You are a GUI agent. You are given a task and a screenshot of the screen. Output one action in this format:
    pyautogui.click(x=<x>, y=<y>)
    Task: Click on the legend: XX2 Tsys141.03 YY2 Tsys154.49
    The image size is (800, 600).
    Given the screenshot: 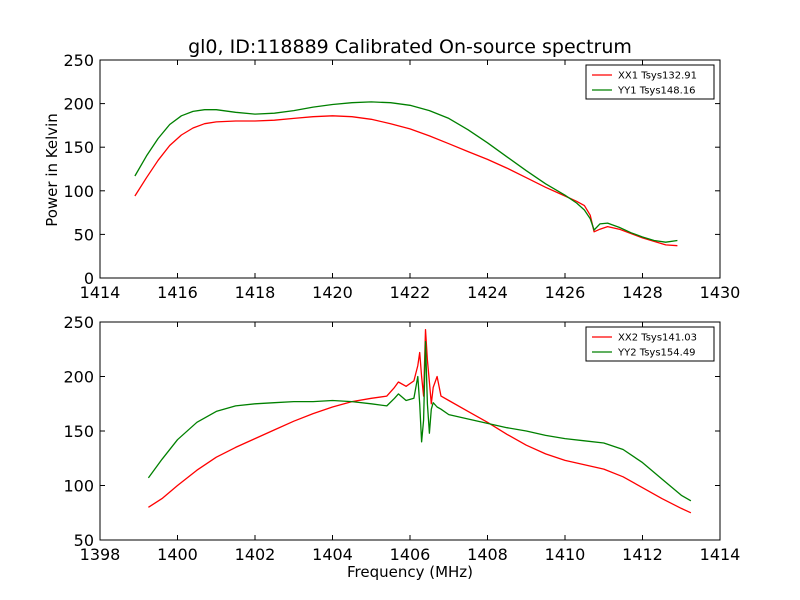 What is the action you would take?
    pyautogui.click(x=650, y=344)
    